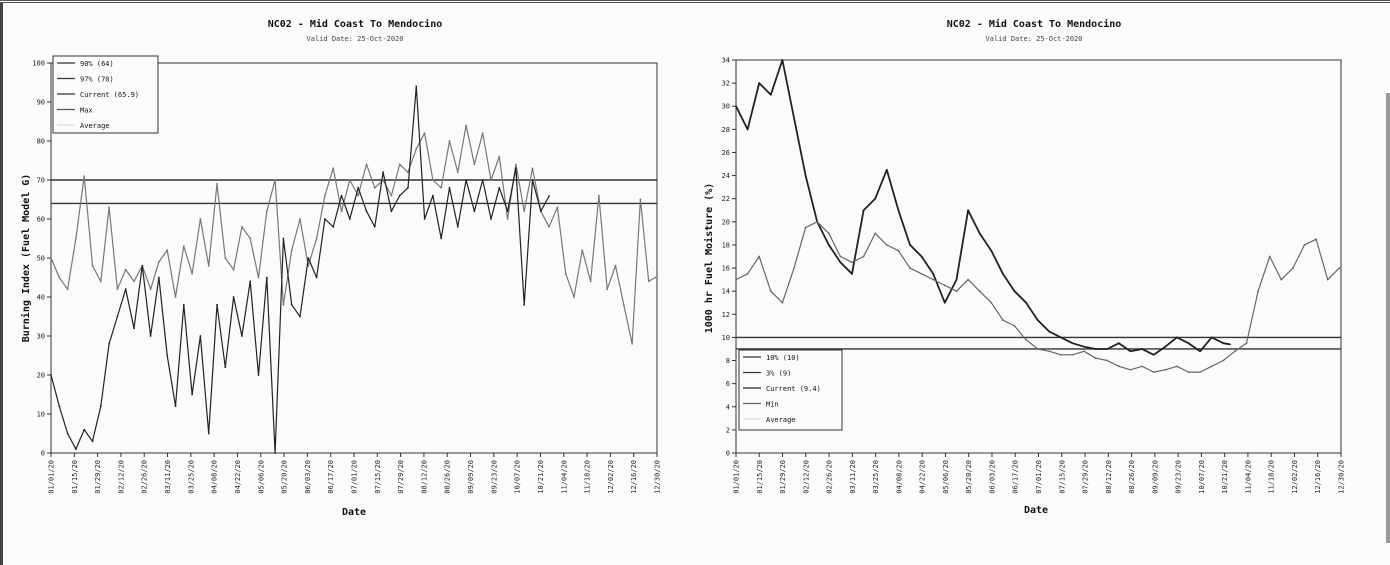 Image resolution: width=1390 pixels, height=565 pixels. I want to click on legend-label: 97% (70), so click(97, 80).